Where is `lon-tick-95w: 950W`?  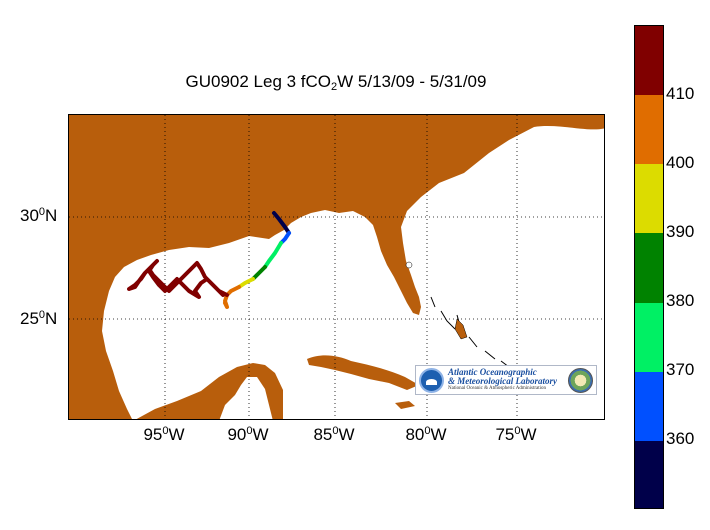 lon-tick-95w: 950W is located at coordinates (164, 434).